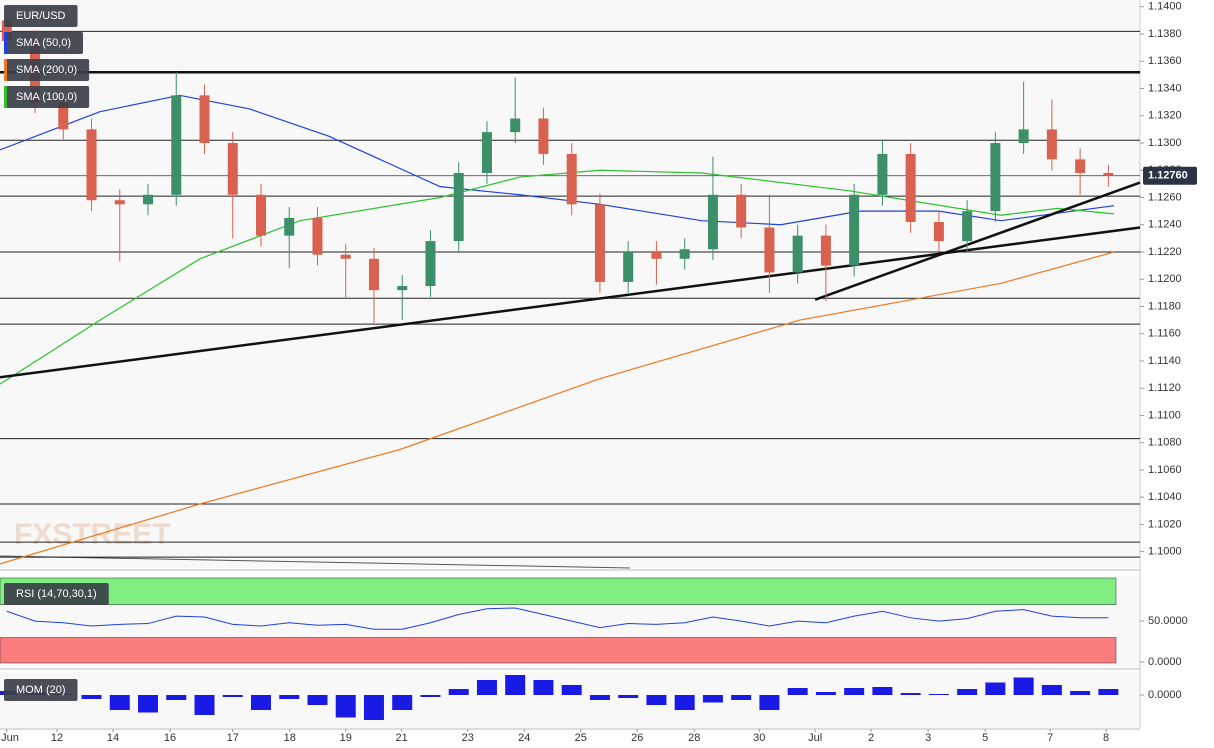  What do you see at coordinates (694, 738) in the screenshot?
I see `x-tick-label: 28` at bounding box center [694, 738].